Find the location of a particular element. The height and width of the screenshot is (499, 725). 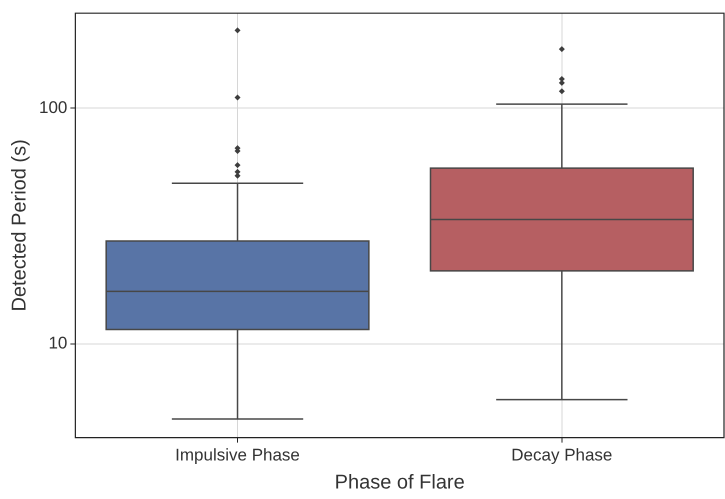

x-tick-label: Impulsive Phase is located at coordinates (237, 454).